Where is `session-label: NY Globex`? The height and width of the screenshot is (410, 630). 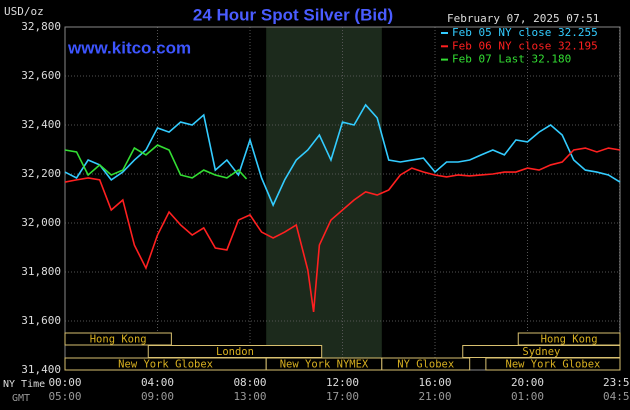
session-label: NY Globex is located at coordinates (425, 365).